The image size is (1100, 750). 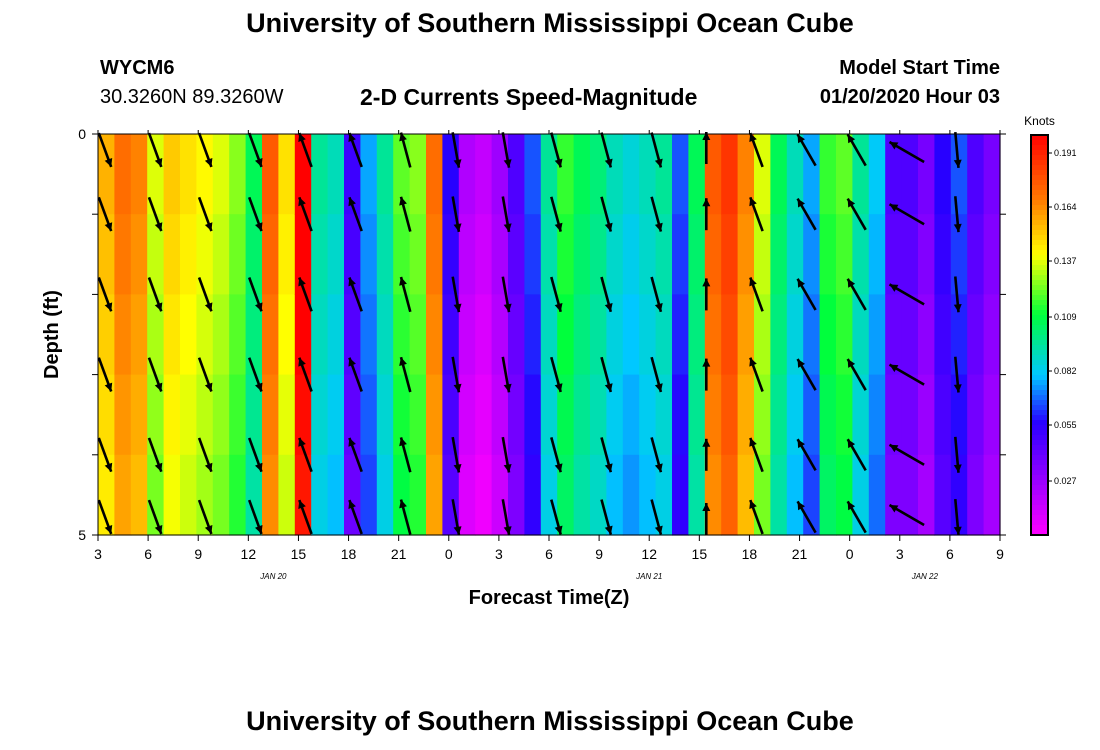 What do you see at coordinates (549, 598) in the screenshot?
I see `x-axis-title: Forecast Time(Z)` at bounding box center [549, 598].